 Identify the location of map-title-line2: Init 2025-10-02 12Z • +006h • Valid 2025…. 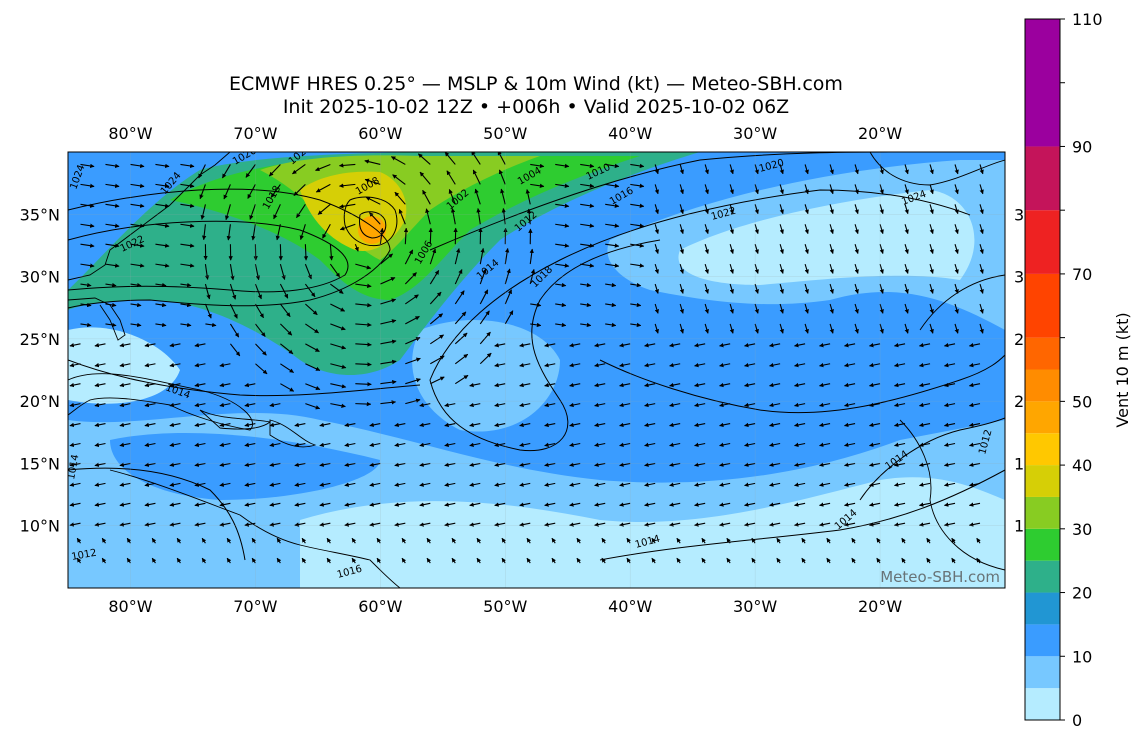
(536, 107).